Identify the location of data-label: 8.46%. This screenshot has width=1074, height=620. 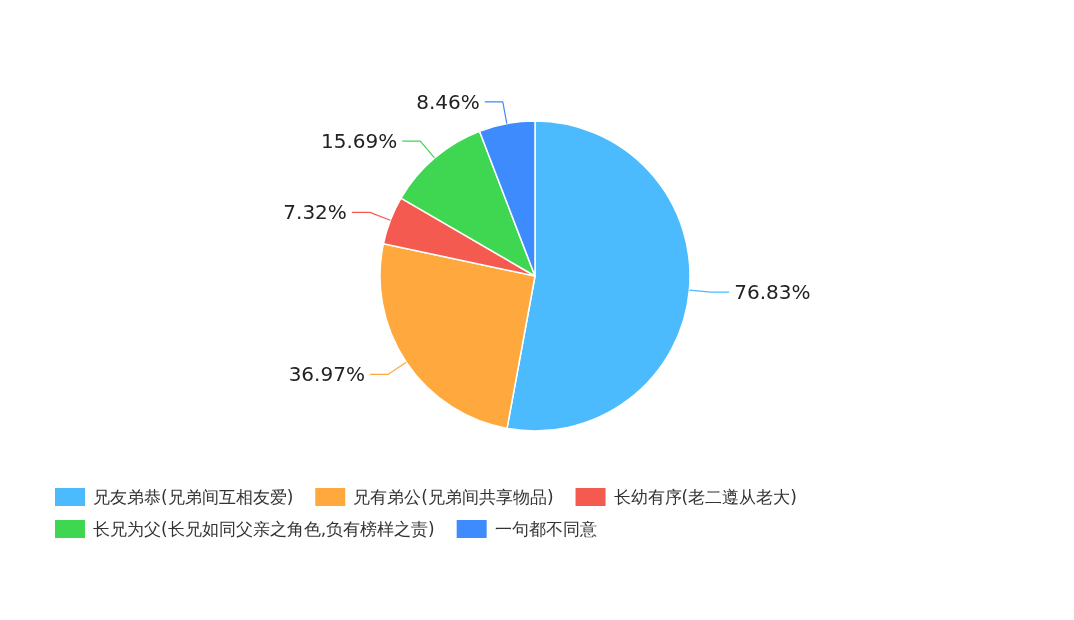
(448, 101).